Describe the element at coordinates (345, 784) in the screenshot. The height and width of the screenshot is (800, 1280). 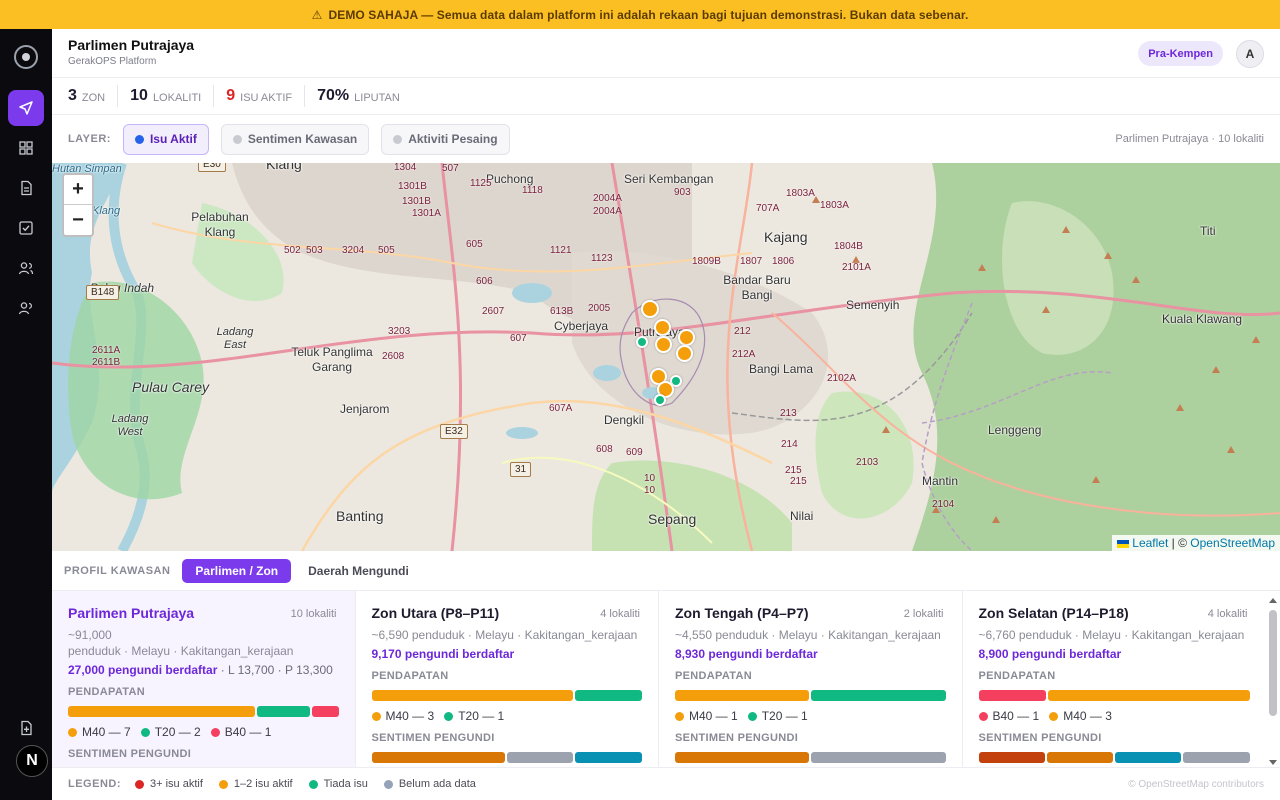
I see `legend-item-label: Tiada isu` at that location.